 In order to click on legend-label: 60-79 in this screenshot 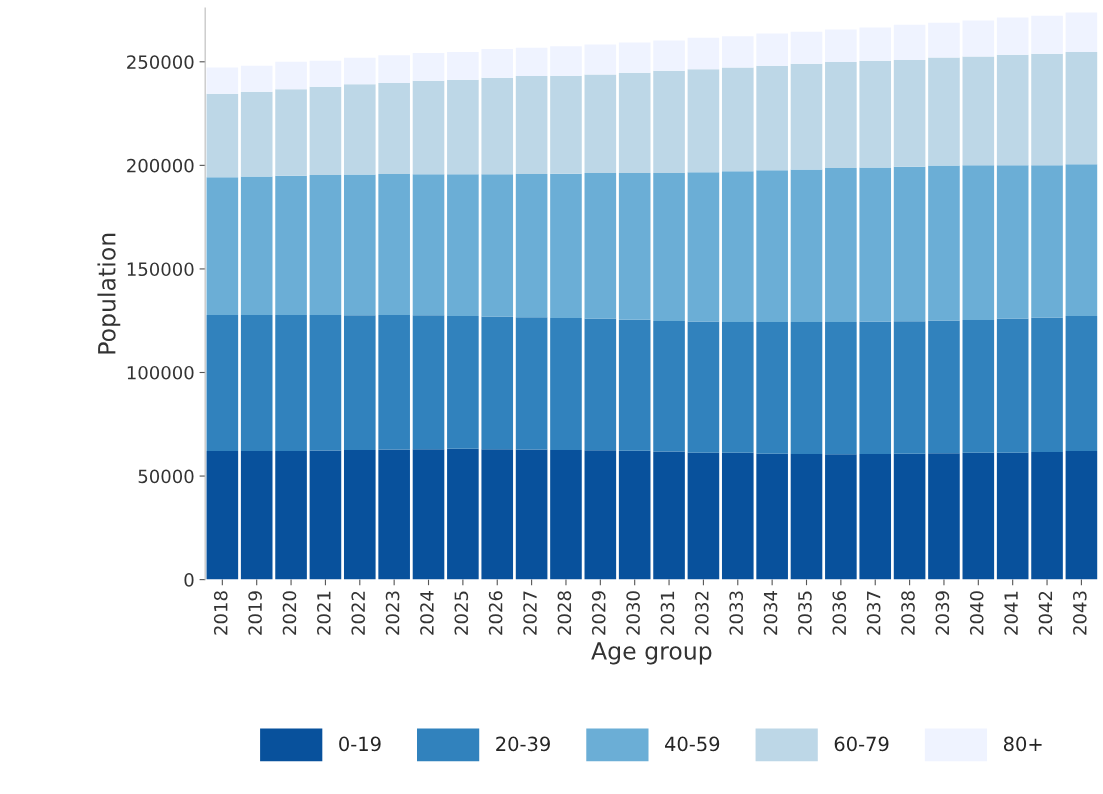, I will do `click(861, 744)`.